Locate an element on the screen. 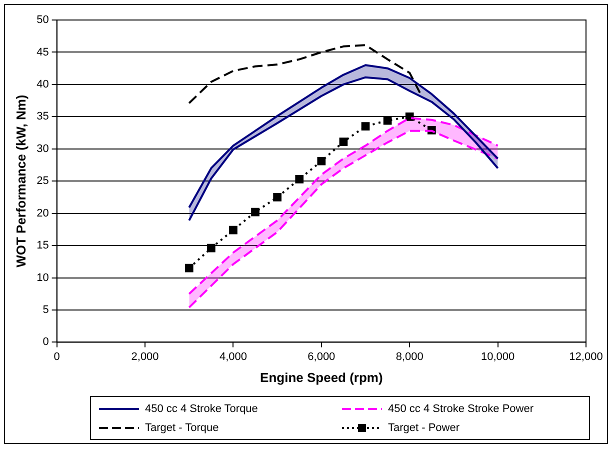 The width and height of the screenshot is (614, 450). legend-label: 450 cc 4 Stroke Torque is located at coordinates (201, 408).